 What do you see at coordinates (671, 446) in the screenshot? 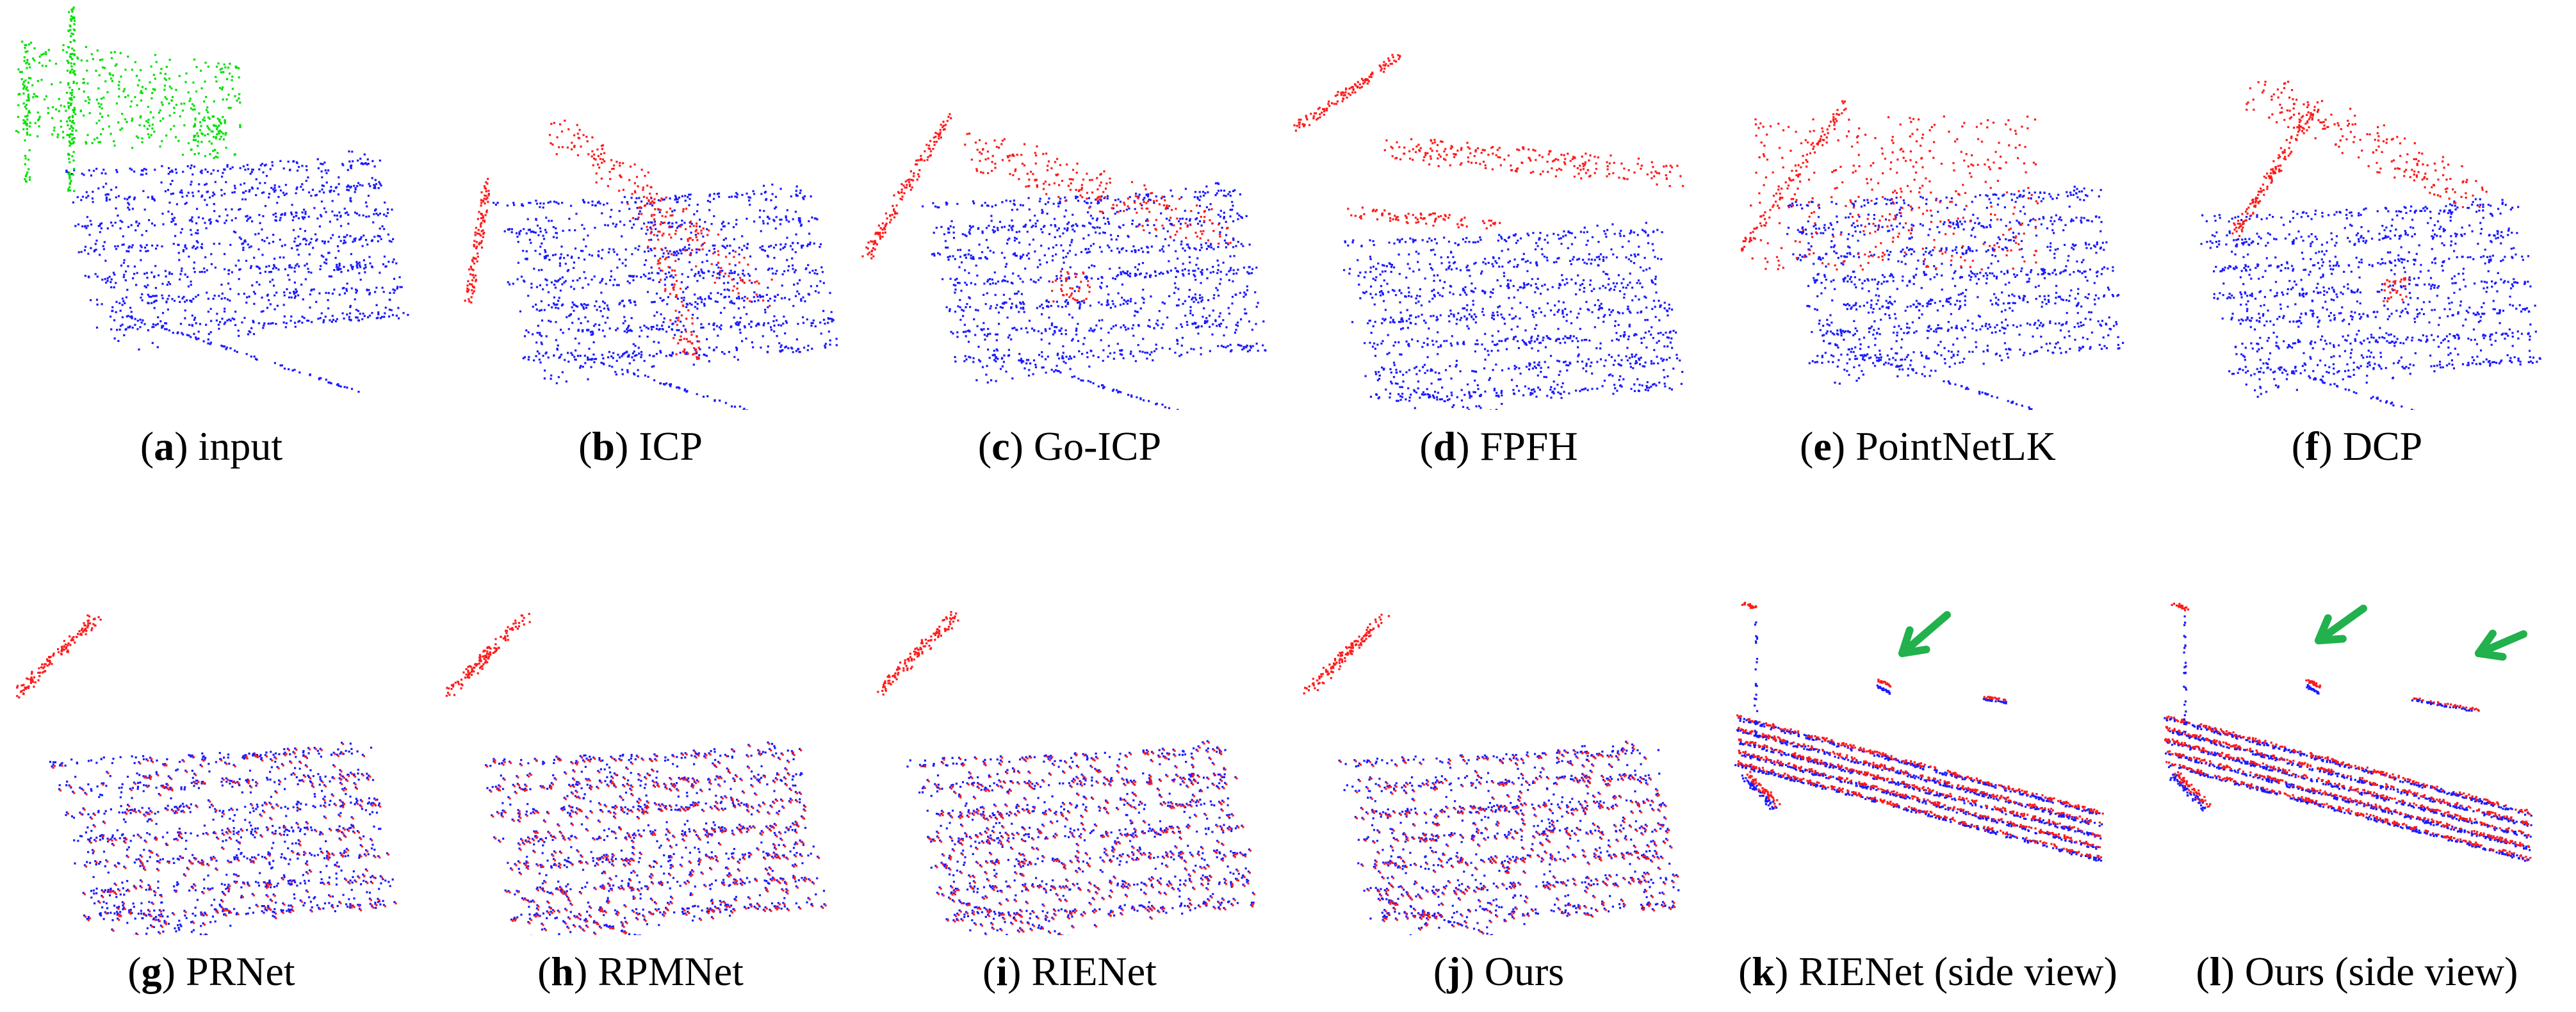
I see `caption-label: ICP` at bounding box center [671, 446].